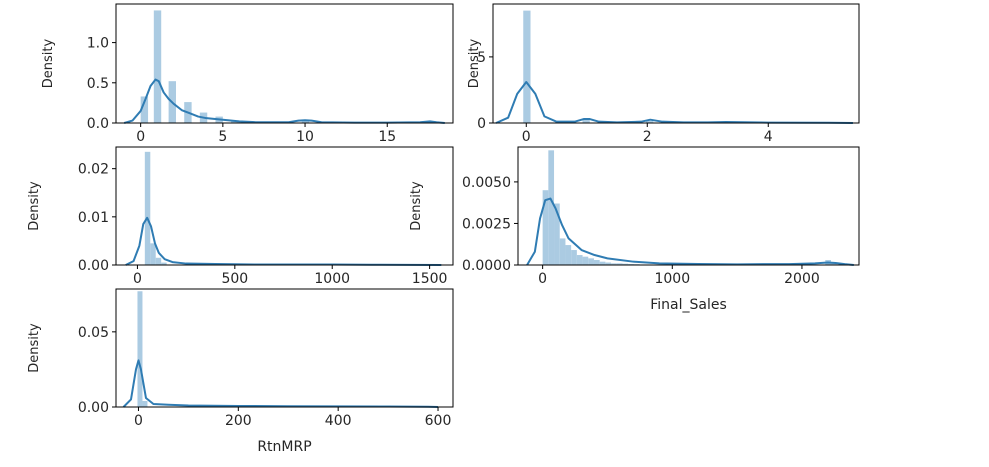  Describe the element at coordinates (647, 137) in the screenshot. I see `chart2-xtick-label-1: 2` at that location.